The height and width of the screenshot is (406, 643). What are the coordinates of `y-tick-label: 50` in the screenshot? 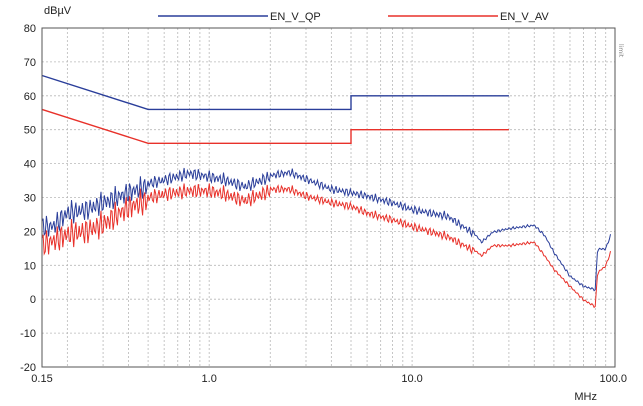 It's located at (30, 131).